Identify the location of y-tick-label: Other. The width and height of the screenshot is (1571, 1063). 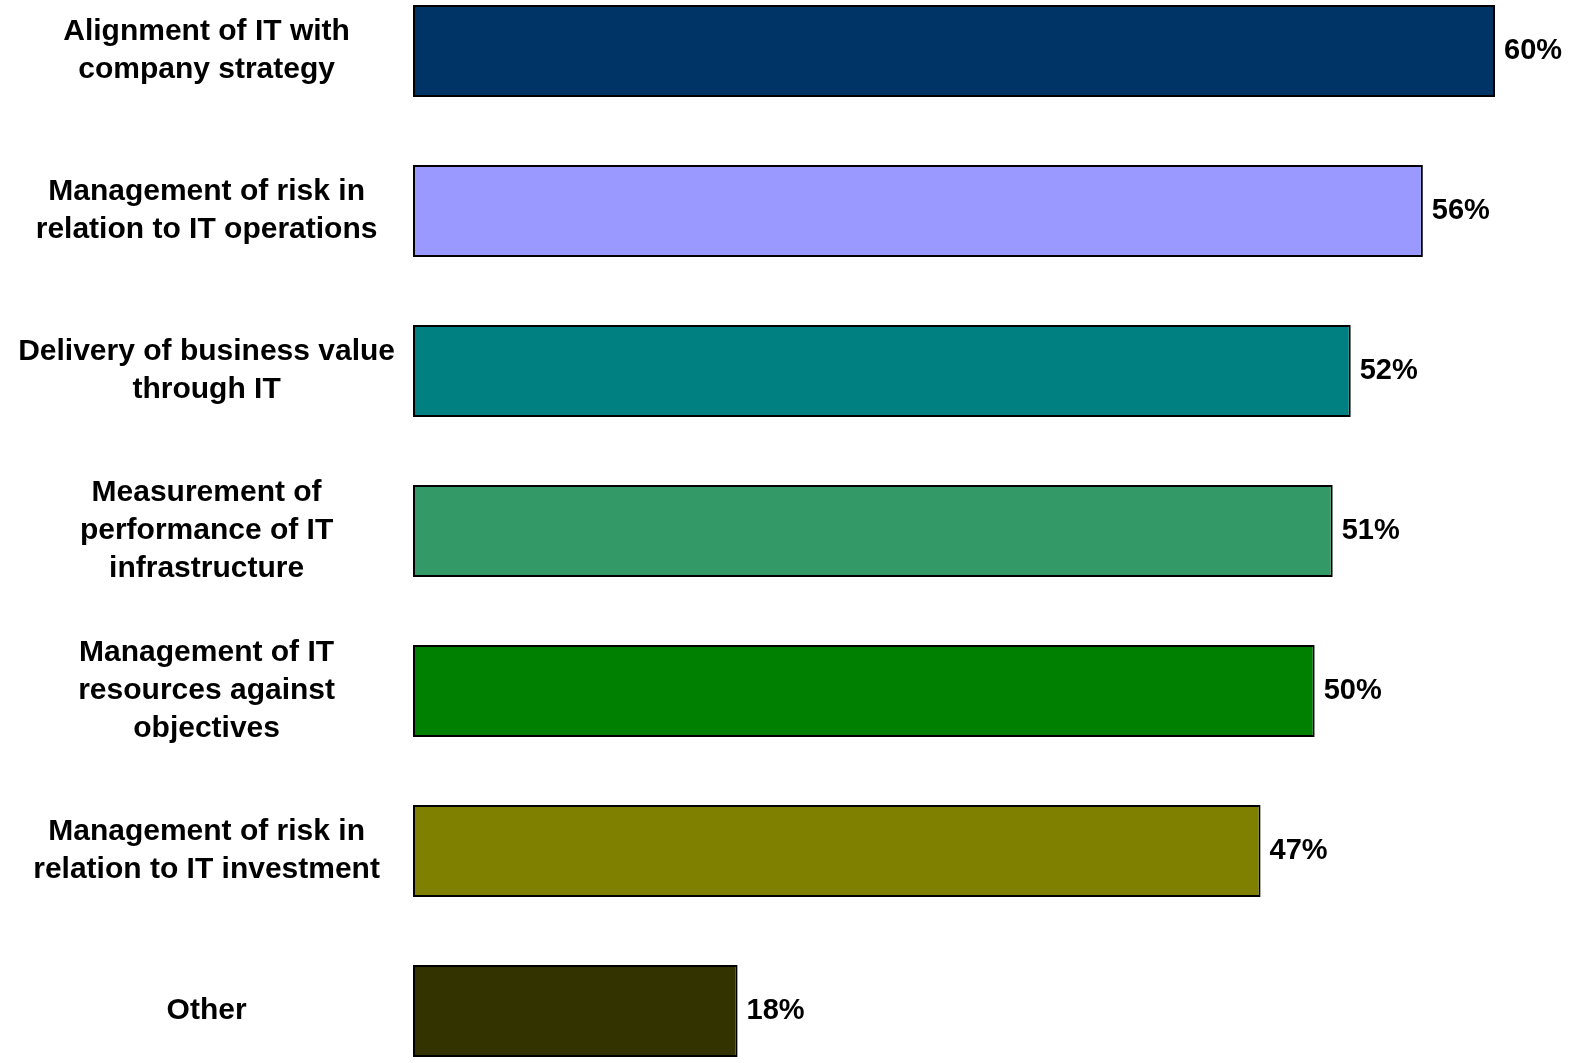
(206, 1009).